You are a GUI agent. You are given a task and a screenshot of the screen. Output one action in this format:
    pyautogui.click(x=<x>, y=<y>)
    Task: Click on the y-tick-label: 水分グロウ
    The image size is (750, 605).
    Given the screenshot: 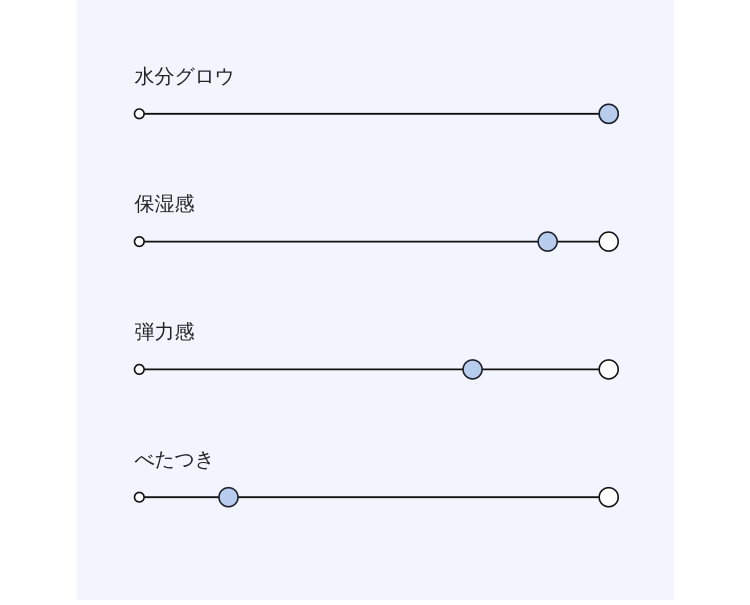 What is the action you would take?
    pyautogui.click(x=184, y=77)
    